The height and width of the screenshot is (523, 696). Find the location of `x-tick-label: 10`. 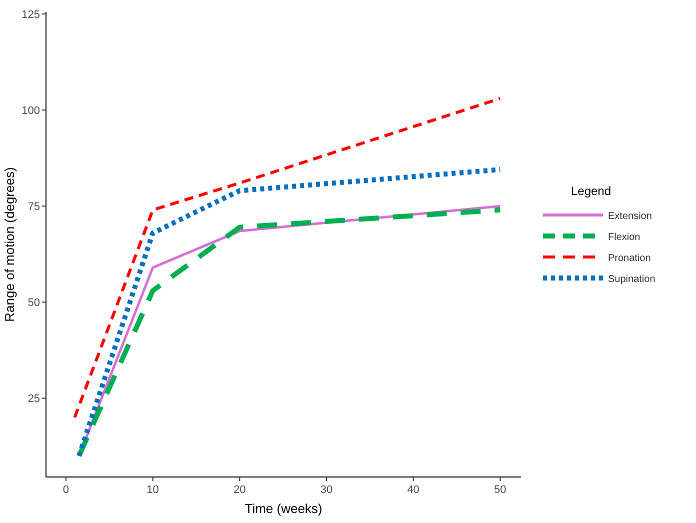

x-tick-label: 10 is located at coordinates (152, 490).